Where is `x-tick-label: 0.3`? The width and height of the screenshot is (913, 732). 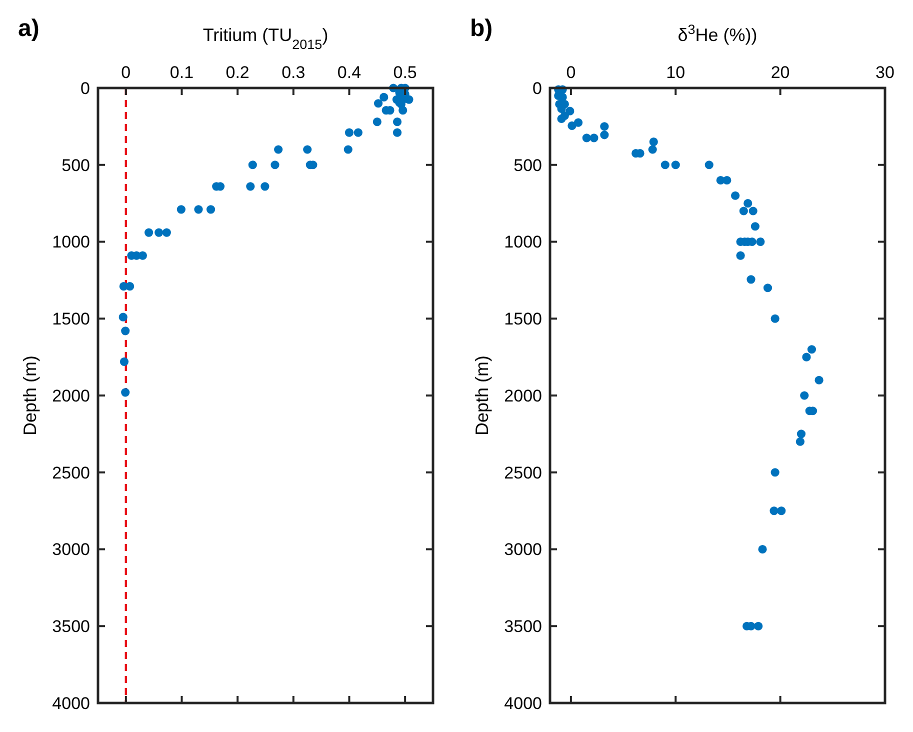
x-tick-label: 0.3 is located at coordinates (294, 72).